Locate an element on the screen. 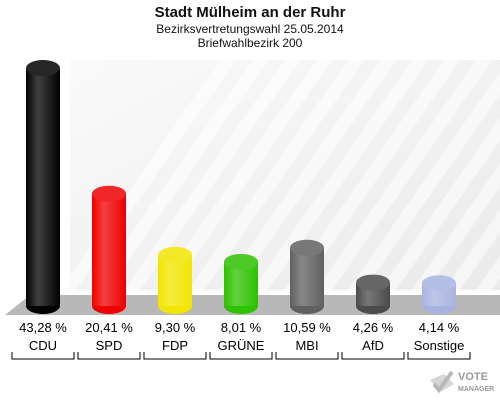 This screenshot has height=400, width=500. bar-fdp is located at coordinates (175, 280).